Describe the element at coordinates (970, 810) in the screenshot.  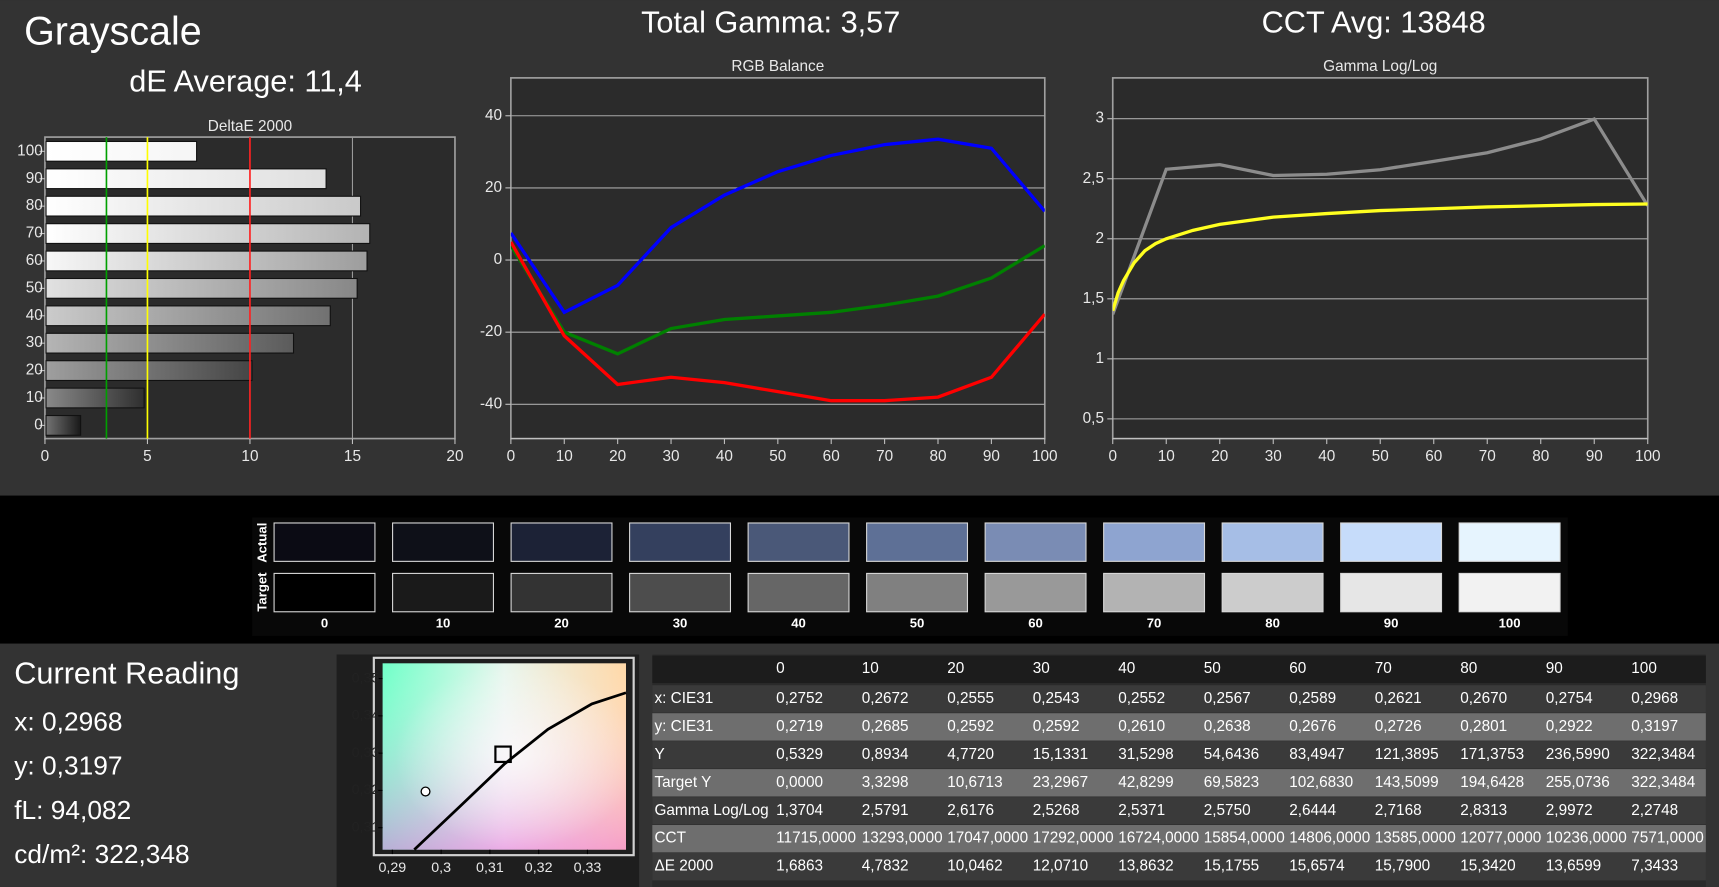
I see `table-cell: 2,6176` at that location.